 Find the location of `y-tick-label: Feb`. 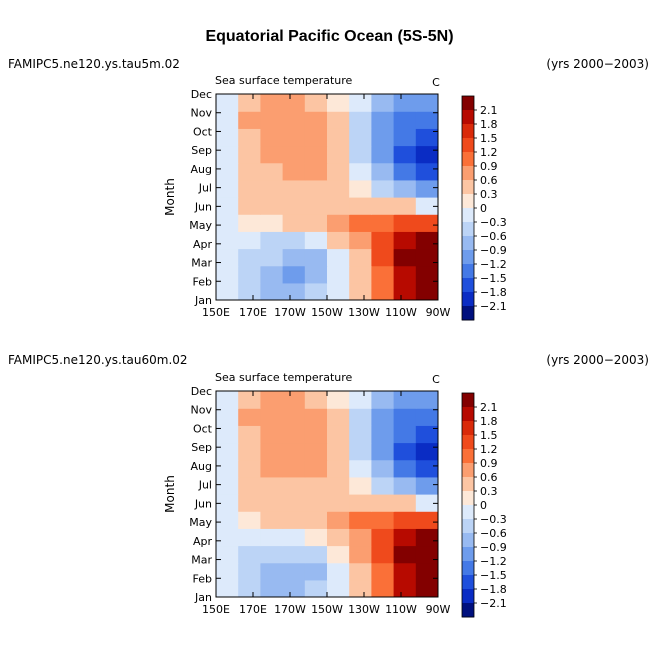

y-tick-label: Feb is located at coordinates (202, 281).